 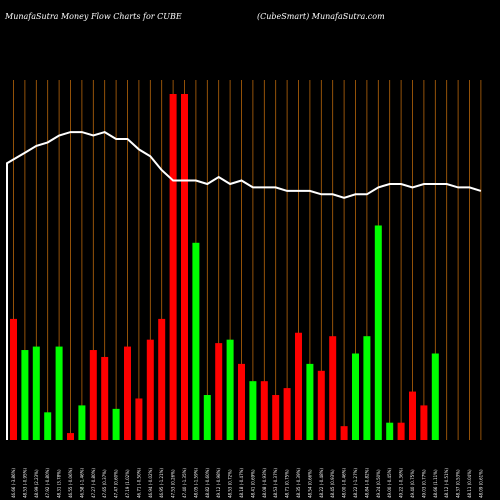 What do you see at coordinates (173, 483) in the screenshot?
I see `x-tick-label: 47.53 (0.26%)` at bounding box center [173, 483].